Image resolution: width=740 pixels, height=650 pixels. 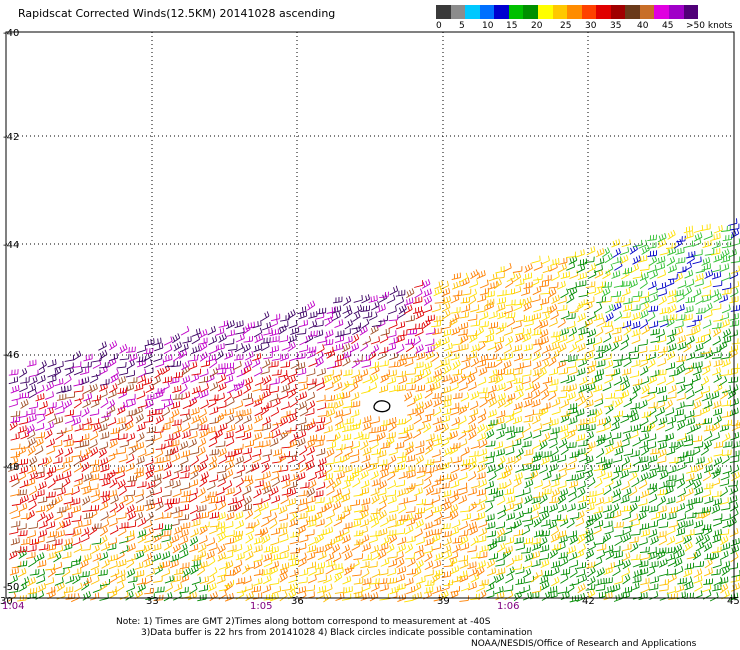 What do you see at coordinates (6, 601) in the screenshot?
I see `longitude-label: 30` at bounding box center [6, 601].